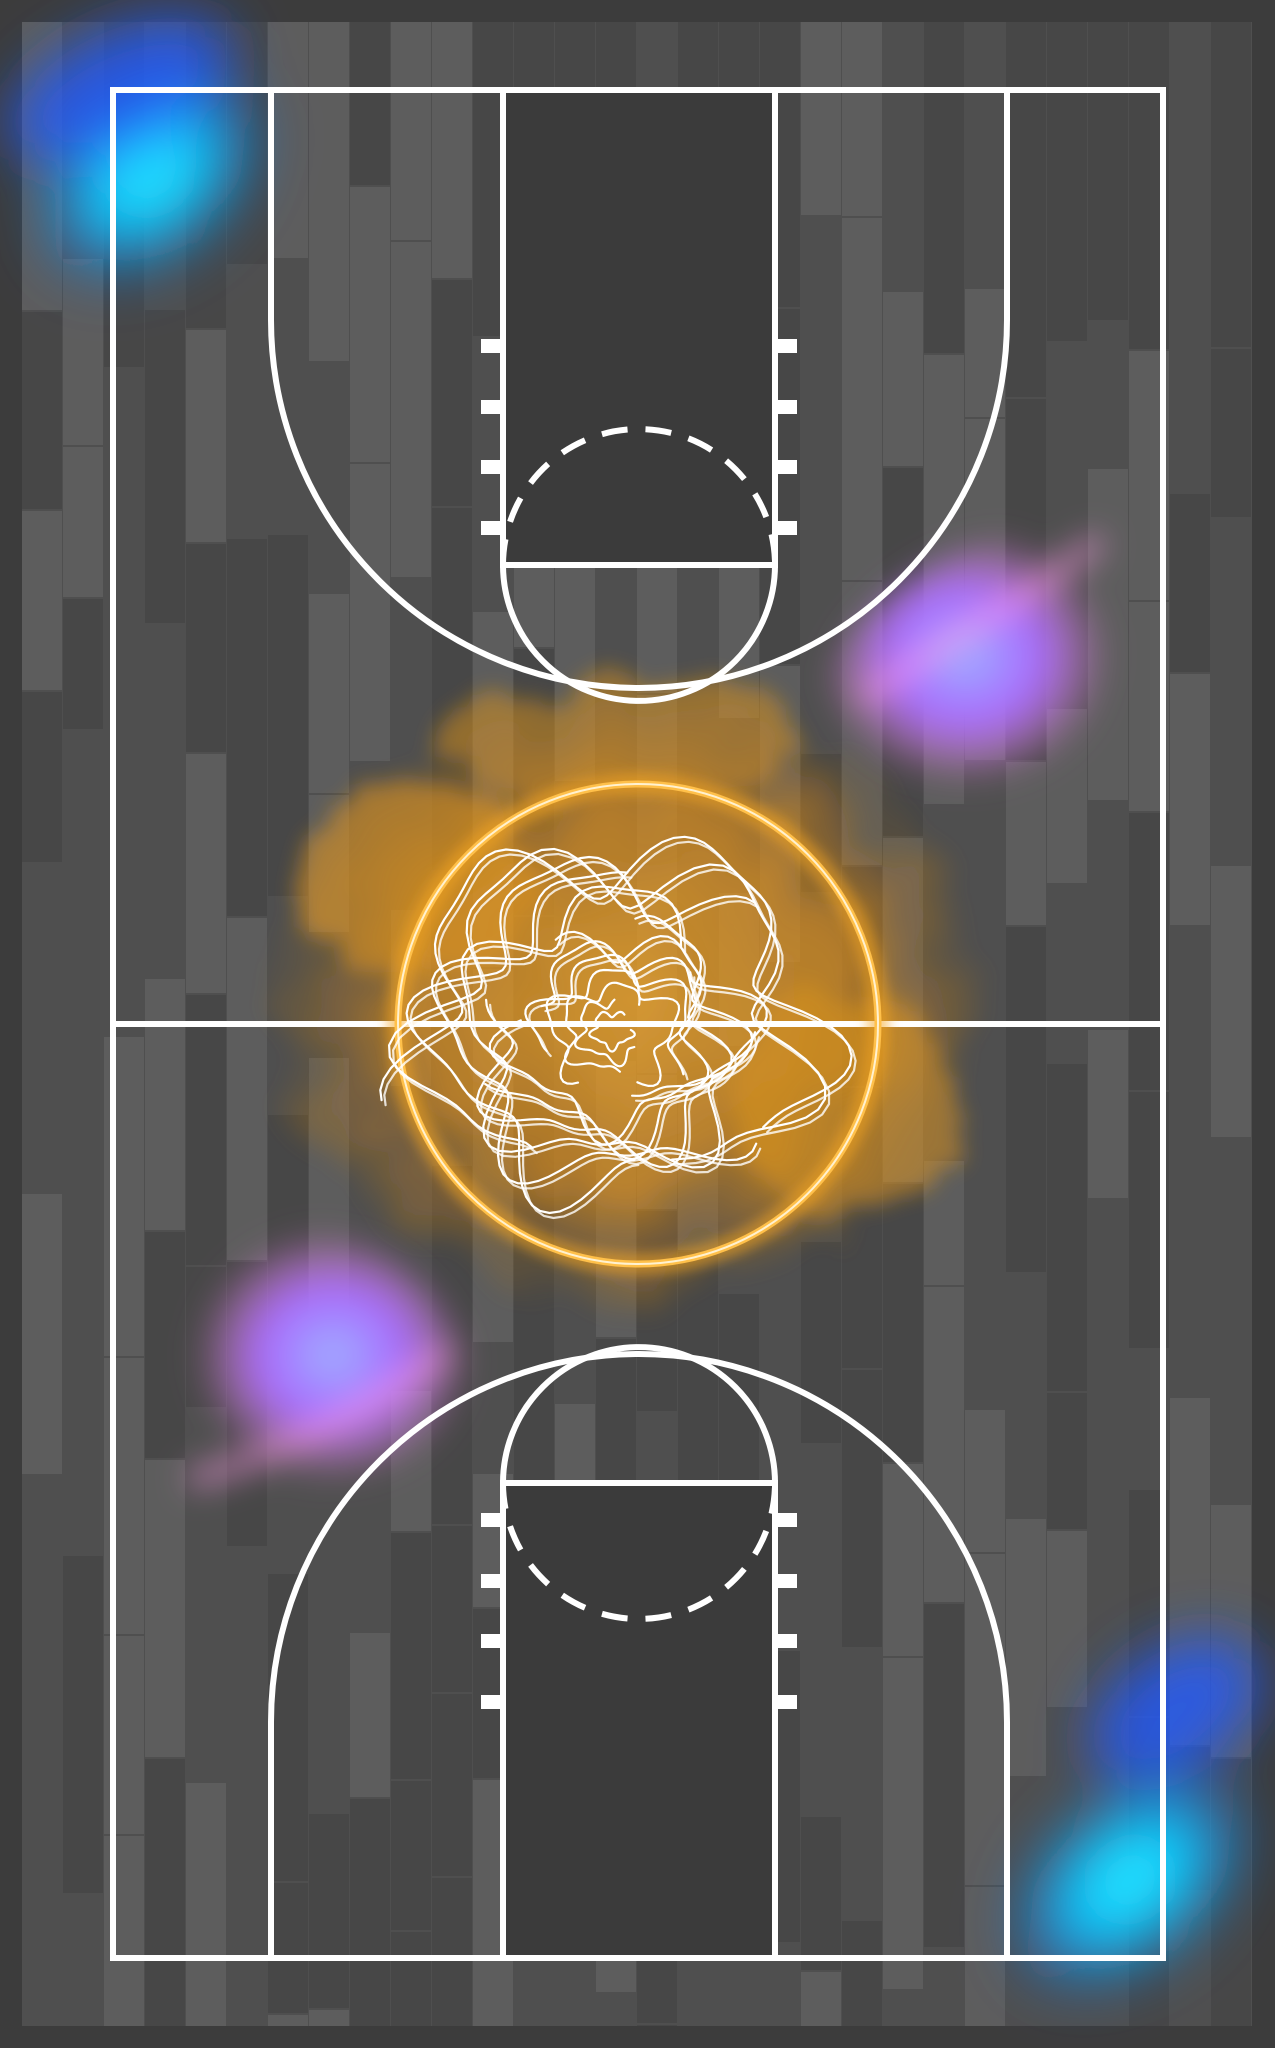  What do you see at coordinates (329, 1358) in the screenshot?
I see `violet-glow-left` at bounding box center [329, 1358].